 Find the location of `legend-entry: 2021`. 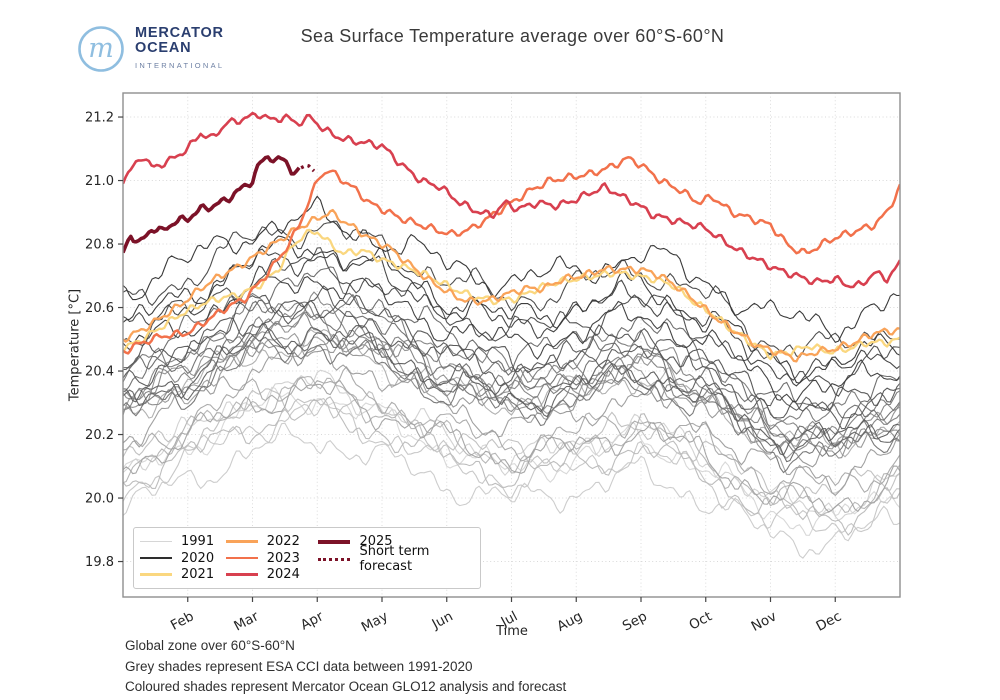

legend-entry: 2021 is located at coordinates (183, 574).